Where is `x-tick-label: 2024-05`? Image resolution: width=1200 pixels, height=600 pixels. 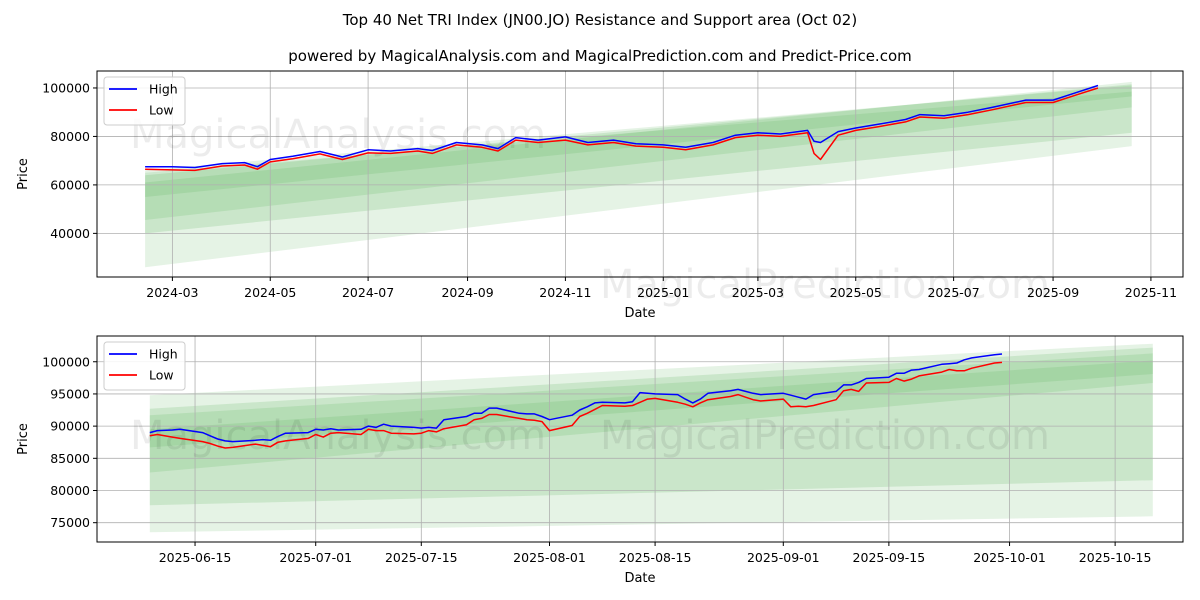
x-tick-label: 2024-05 is located at coordinates (270, 292).